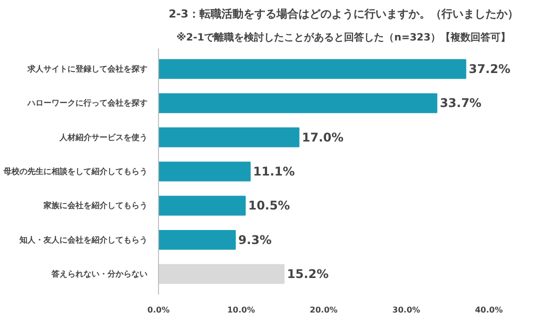  I want to click on x-tick-label: 0.0%, so click(158, 310).